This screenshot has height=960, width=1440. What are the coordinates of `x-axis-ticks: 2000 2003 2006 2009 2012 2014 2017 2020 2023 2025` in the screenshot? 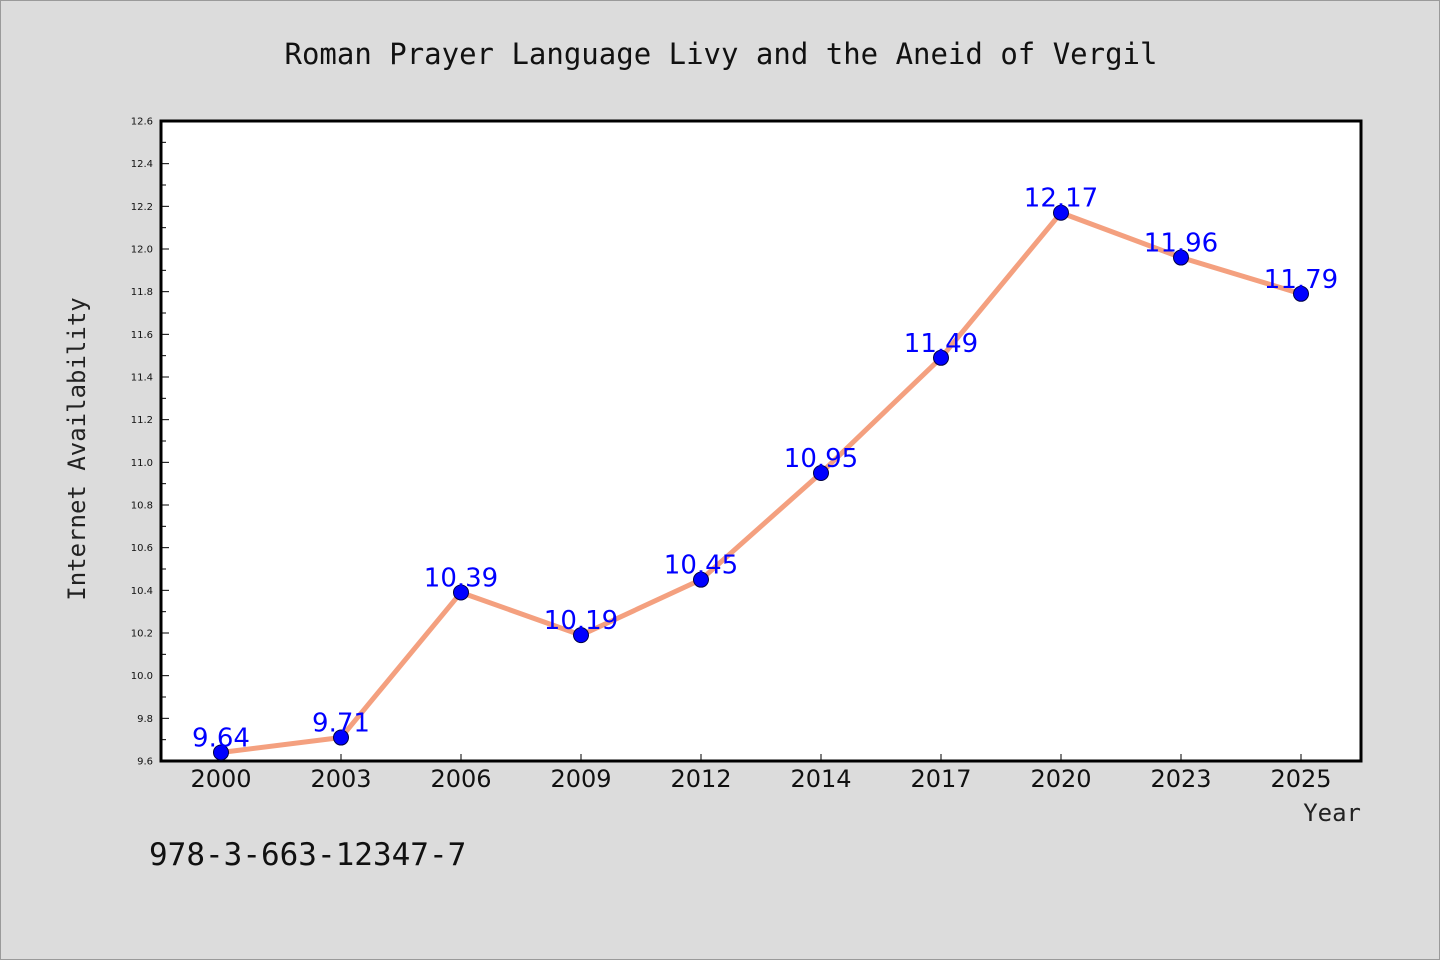 It's located at (761, 773).